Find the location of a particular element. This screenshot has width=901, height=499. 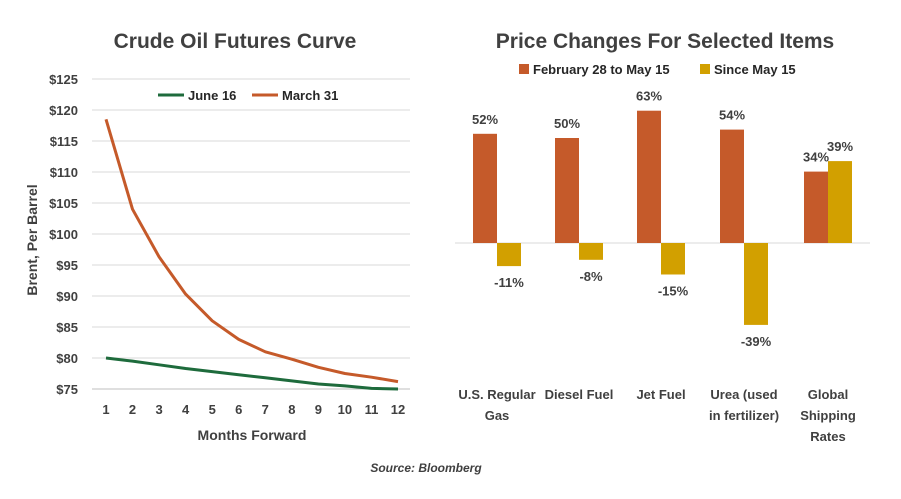

x-tick-label: 4 is located at coordinates (186, 409).